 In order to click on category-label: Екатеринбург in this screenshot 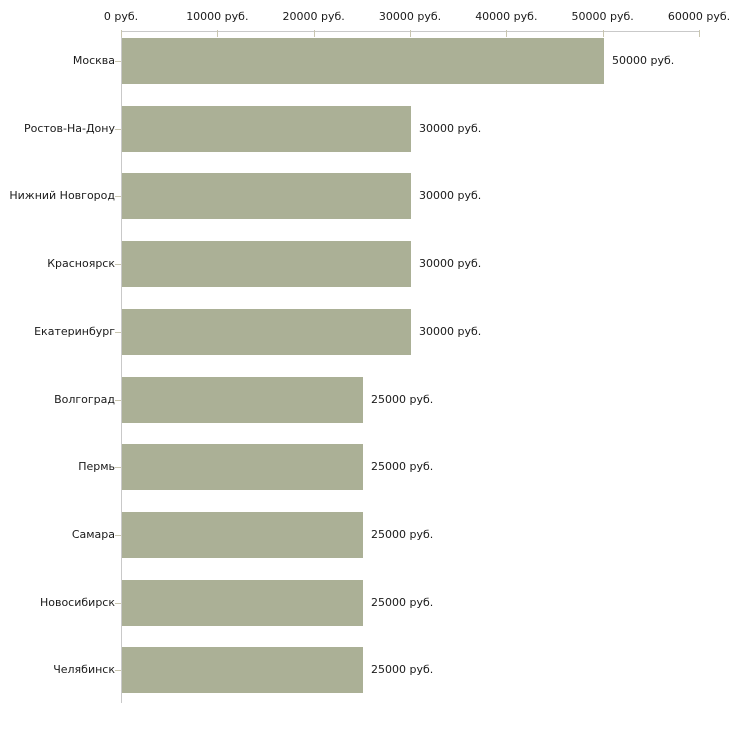, I will do `click(74, 331)`.